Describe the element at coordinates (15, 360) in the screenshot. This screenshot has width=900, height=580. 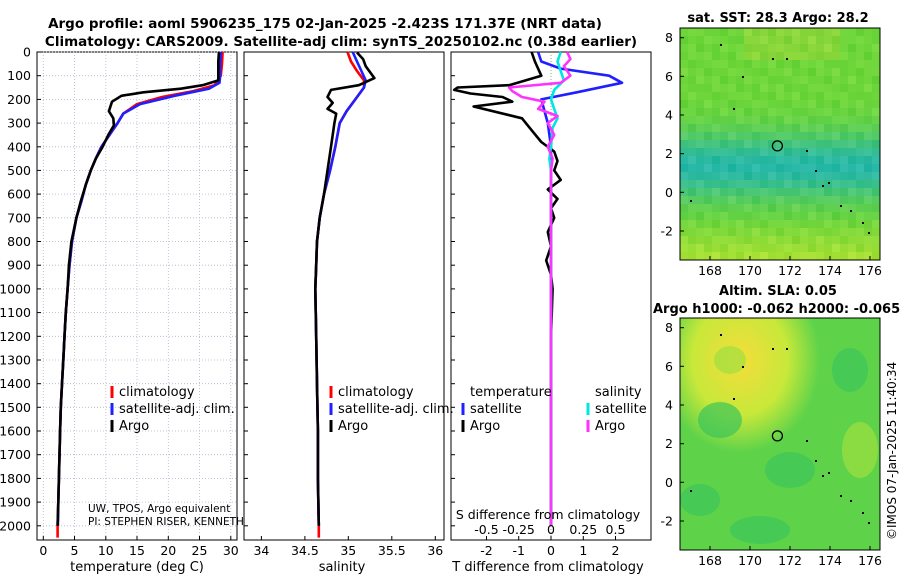
I see `depth-tick-label: 1300` at that location.